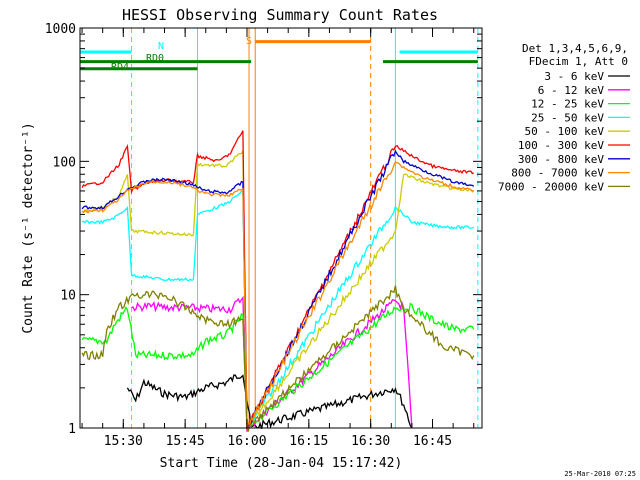  Describe the element at coordinates (280, 15) in the screenshot. I see `chart-title: HESSI Observing Summary Count Rates` at that location.